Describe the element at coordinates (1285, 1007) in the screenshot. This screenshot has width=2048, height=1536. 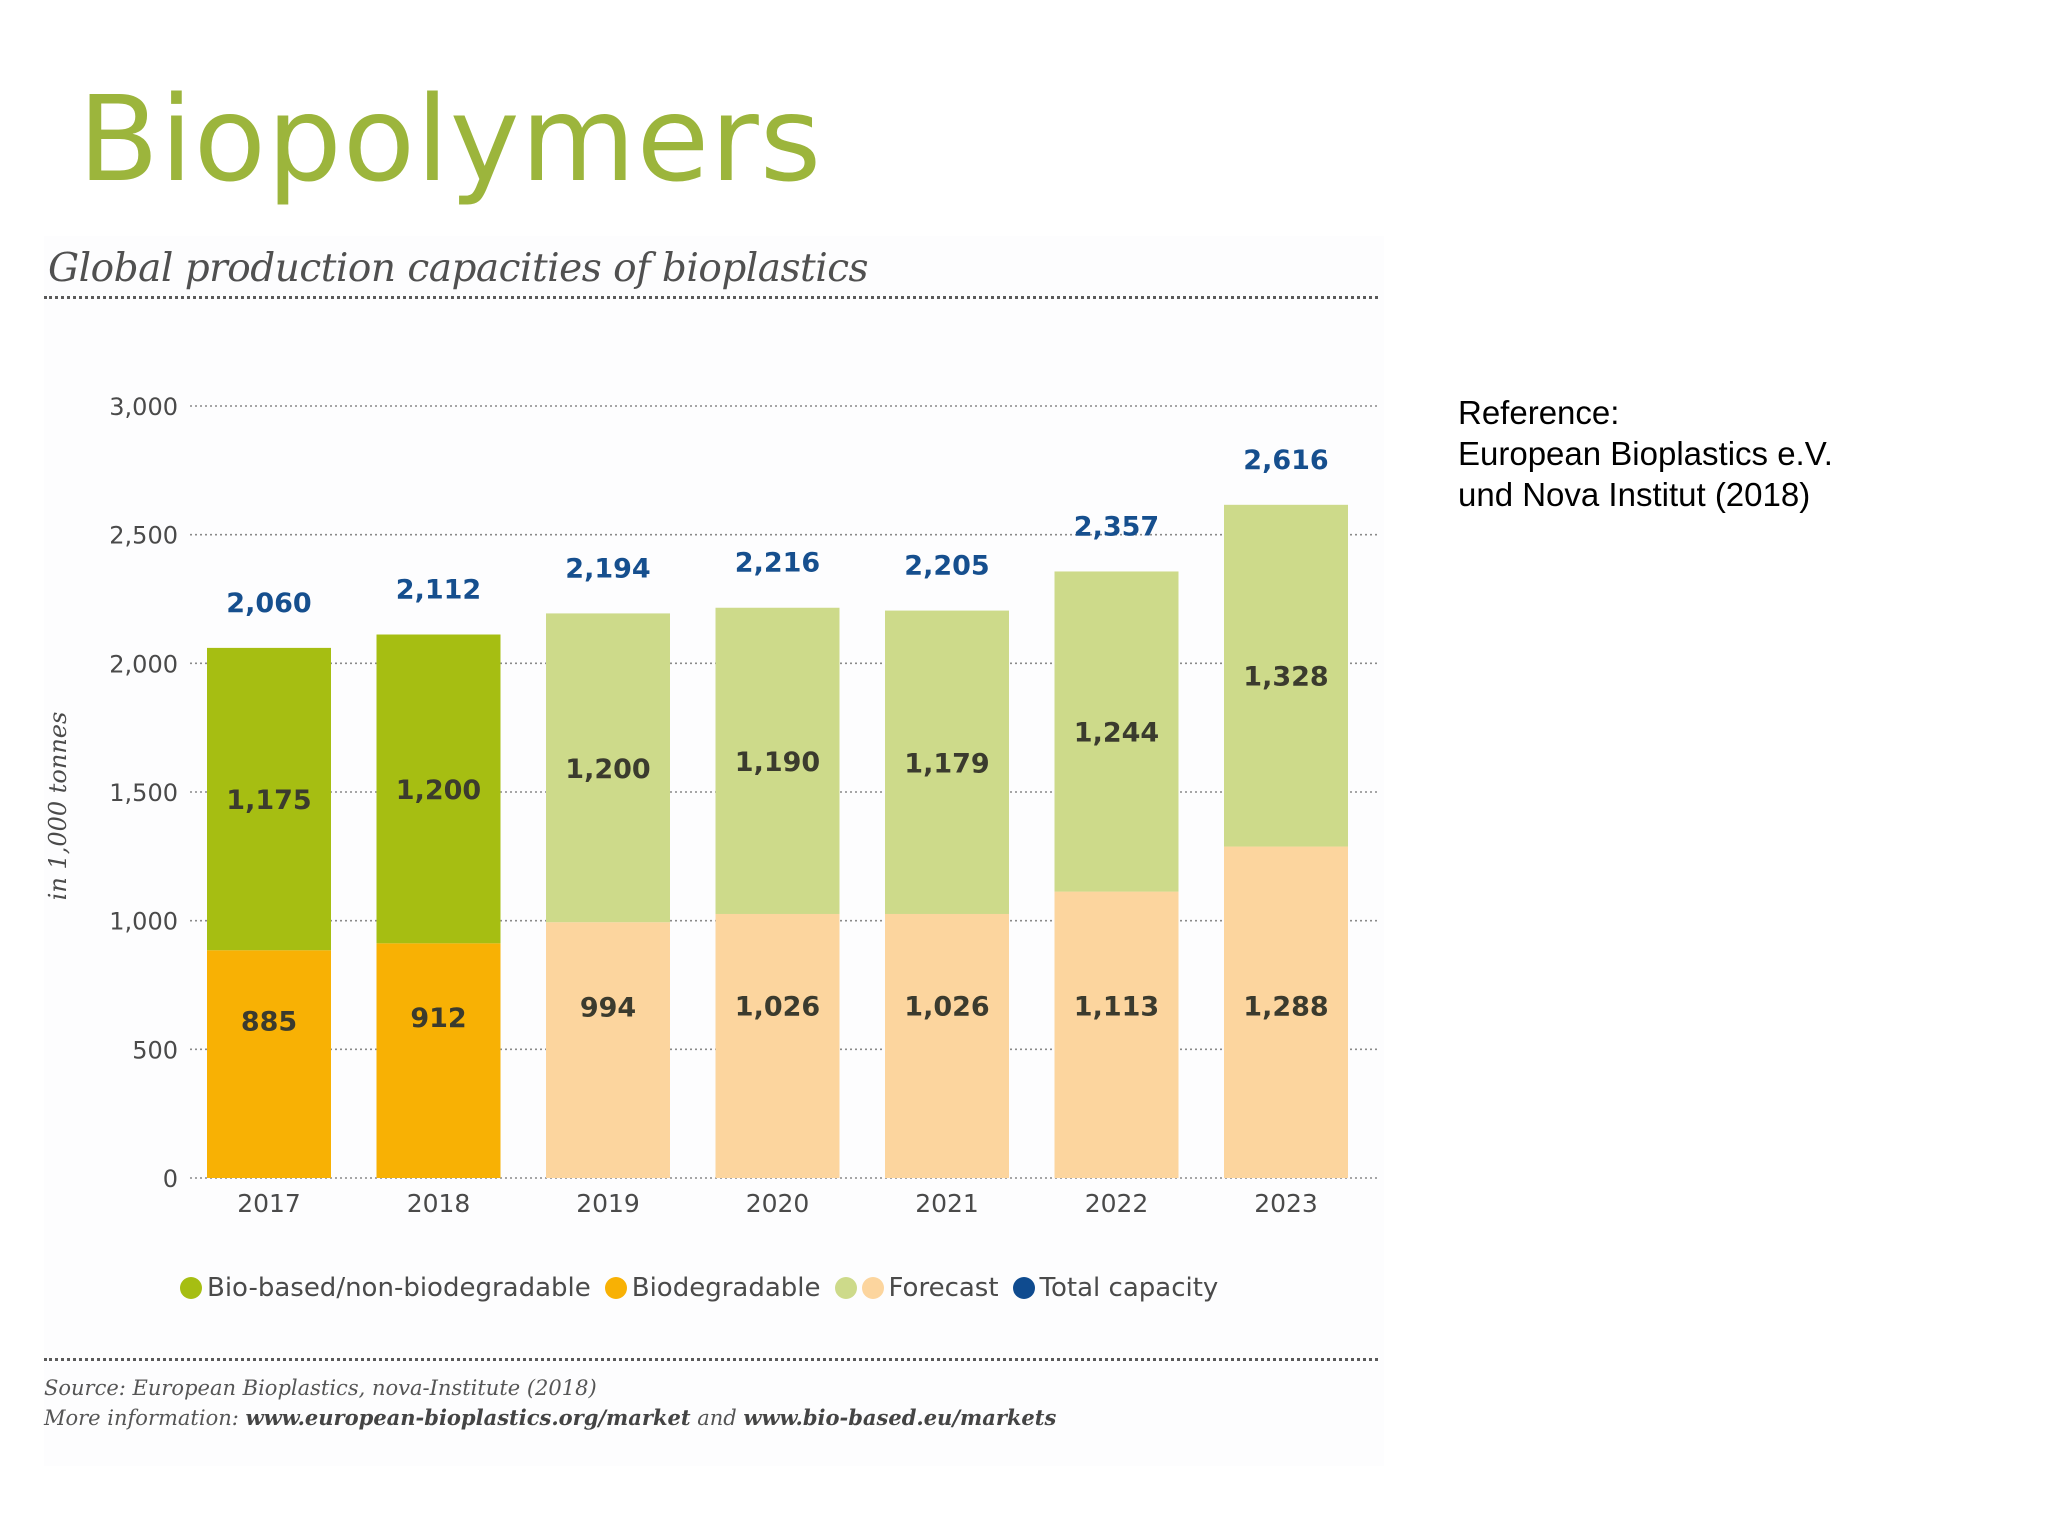
I see `value-label-biodegradable: 1,288` at that location.